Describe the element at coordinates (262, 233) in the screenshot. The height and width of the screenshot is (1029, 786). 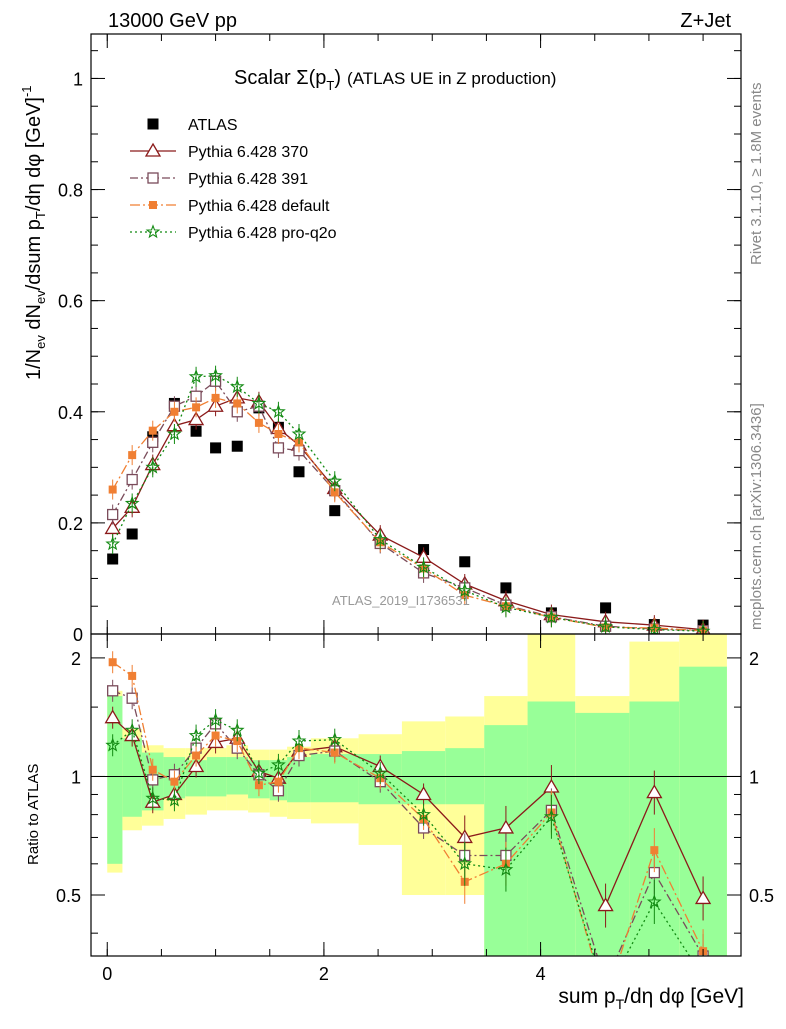
I see `legend-label-pq2o: Pythia 6.428 pro-q2o` at that location.